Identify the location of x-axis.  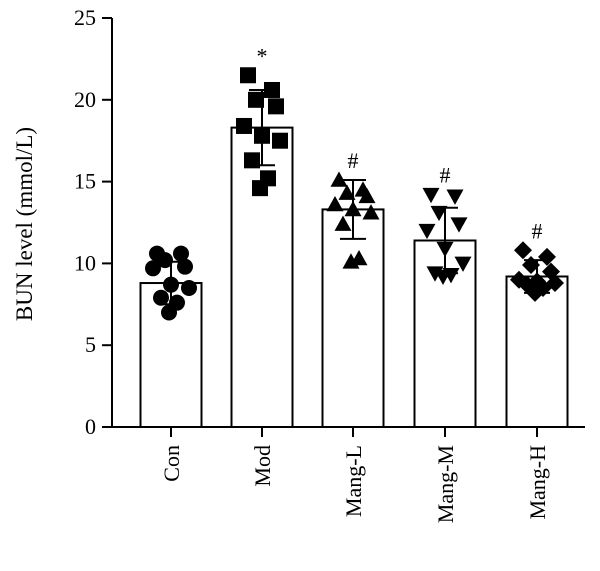
(348, 431).